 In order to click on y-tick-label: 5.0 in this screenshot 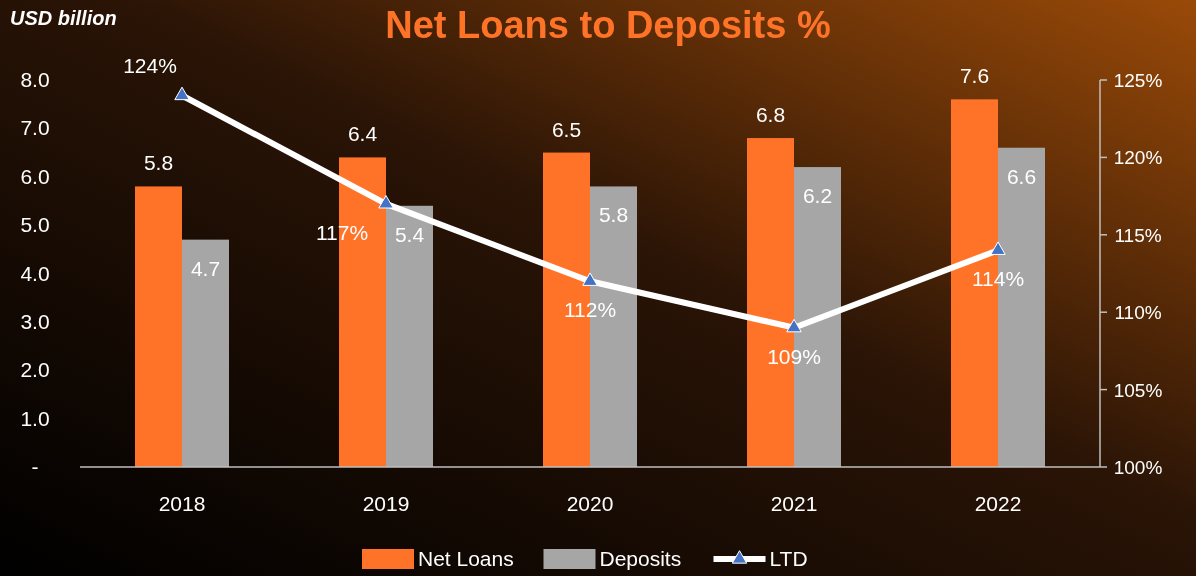, I will do `click(35, 225)`.